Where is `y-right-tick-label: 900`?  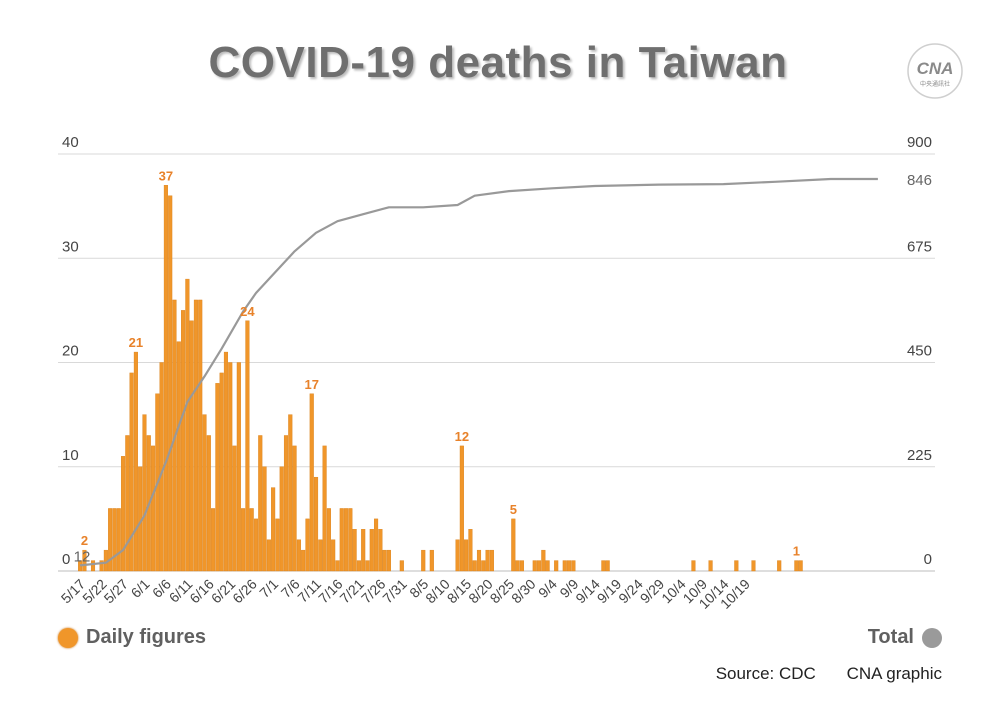 y-right-tick-label: 900 is located at coordinates (919, 142).